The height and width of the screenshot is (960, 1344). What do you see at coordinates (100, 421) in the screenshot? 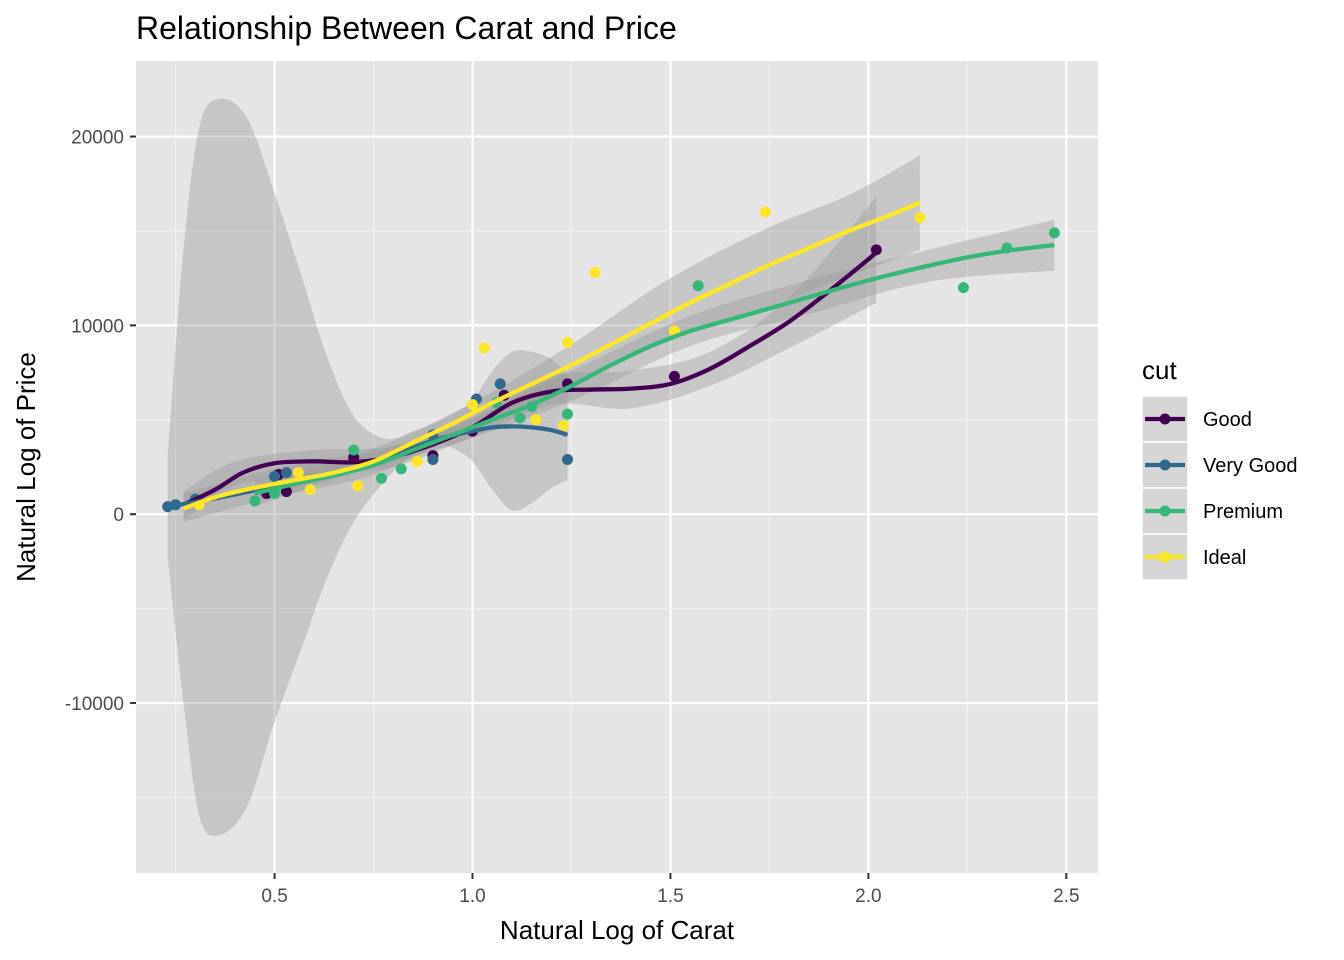
I see `y-axis: -10000 0 10000 20000` at bounding box center [100, 421].